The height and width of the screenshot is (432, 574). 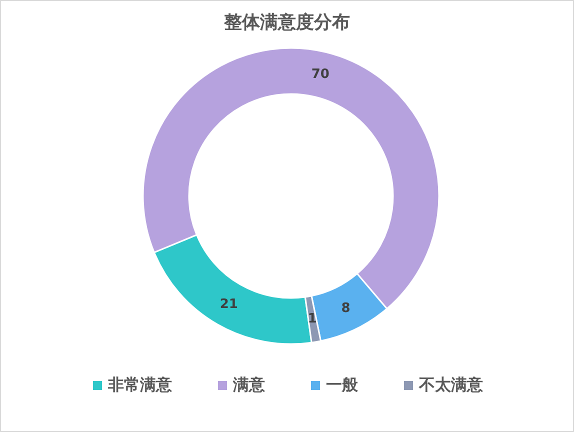 I want to click on legend-label: 一般, so click(x=342, y=385).